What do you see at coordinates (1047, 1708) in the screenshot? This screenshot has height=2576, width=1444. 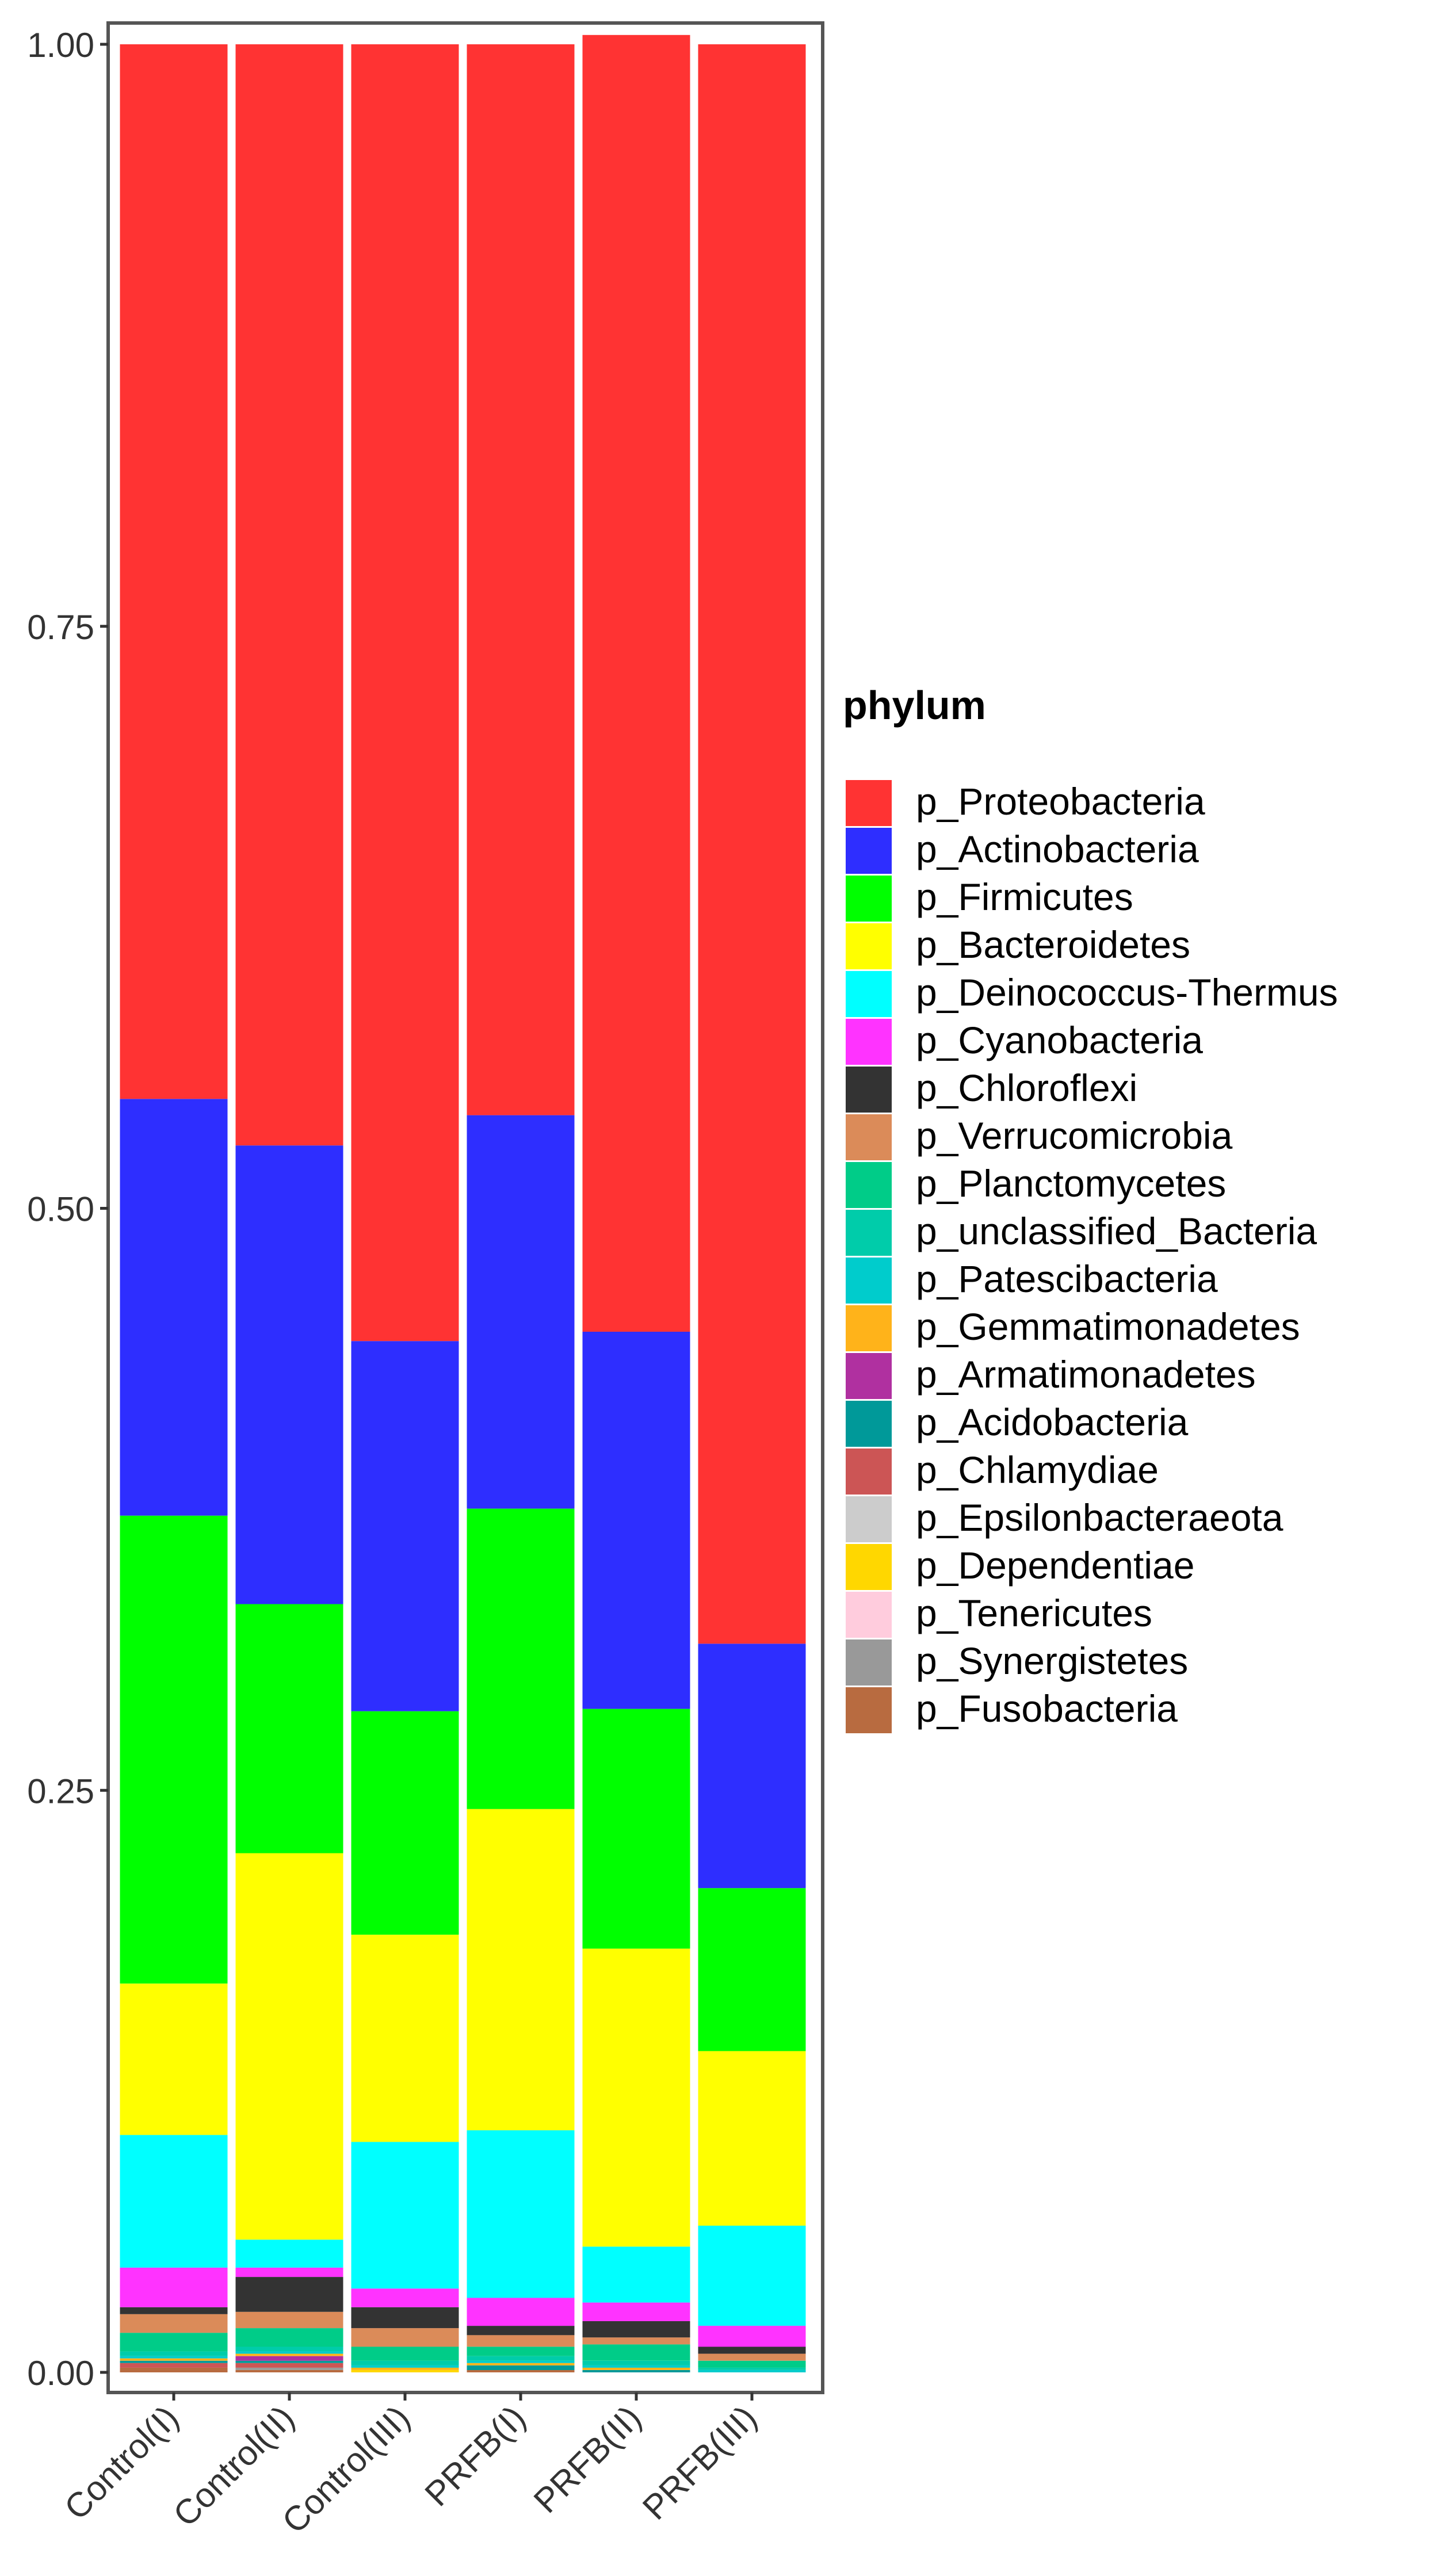 I see `legend-label-p-fusobacteria: p_Fusobacteria` at bounding box center [1047, 1708].